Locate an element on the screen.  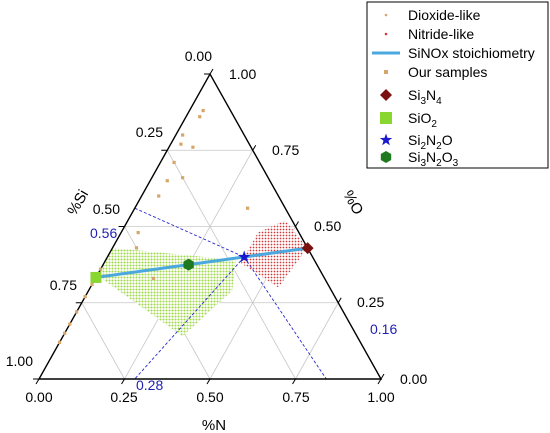
guide-o is located at coordinates (285, 318).